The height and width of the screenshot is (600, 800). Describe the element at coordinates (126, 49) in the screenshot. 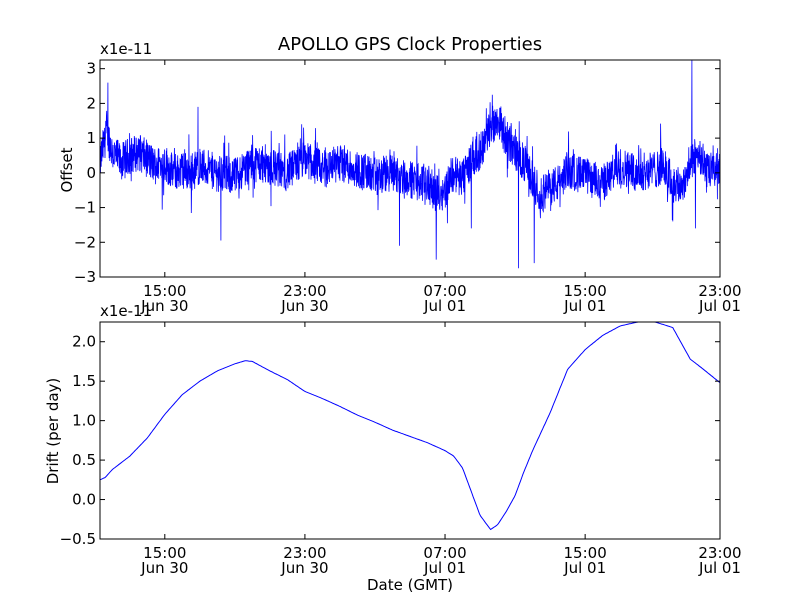

I see `offset-exponent-label: x1e-11` at that location.